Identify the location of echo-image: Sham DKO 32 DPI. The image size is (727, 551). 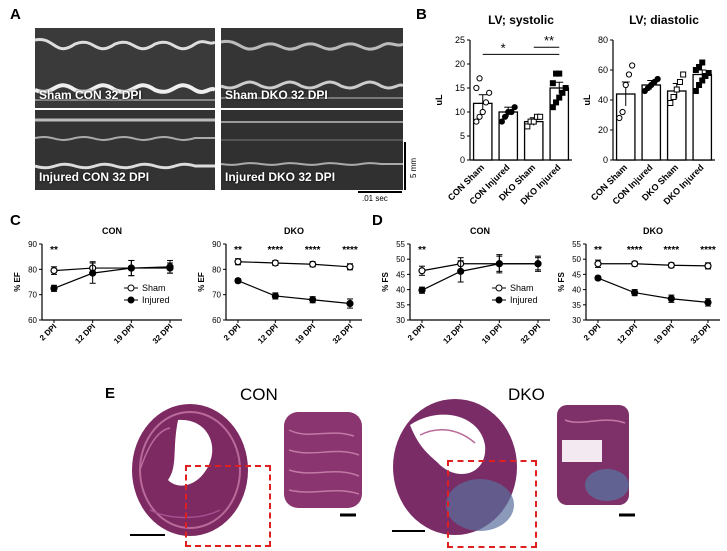
(312, 68).